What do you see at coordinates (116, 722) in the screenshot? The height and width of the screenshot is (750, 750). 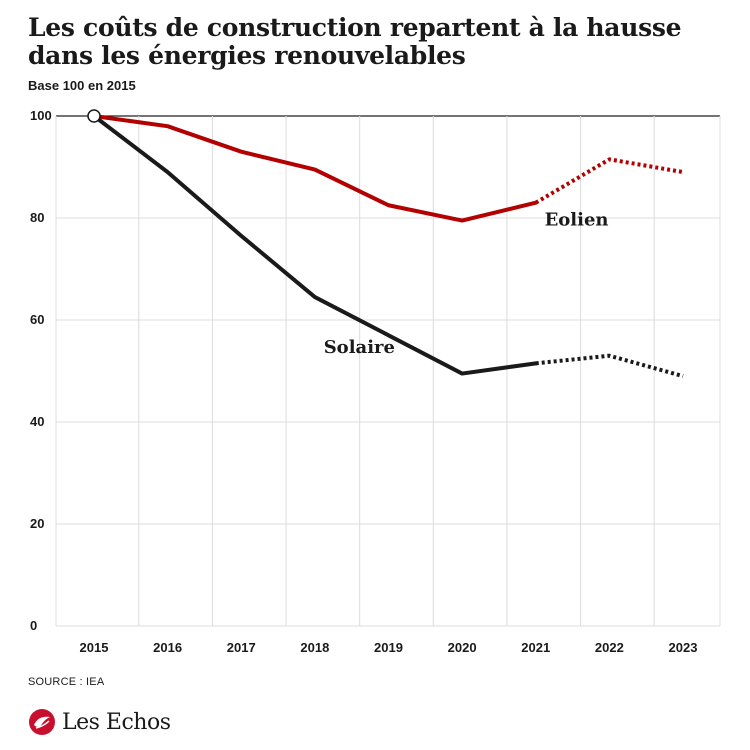 I see `brand-name: Les Echos` at bounding box center [116, 722].